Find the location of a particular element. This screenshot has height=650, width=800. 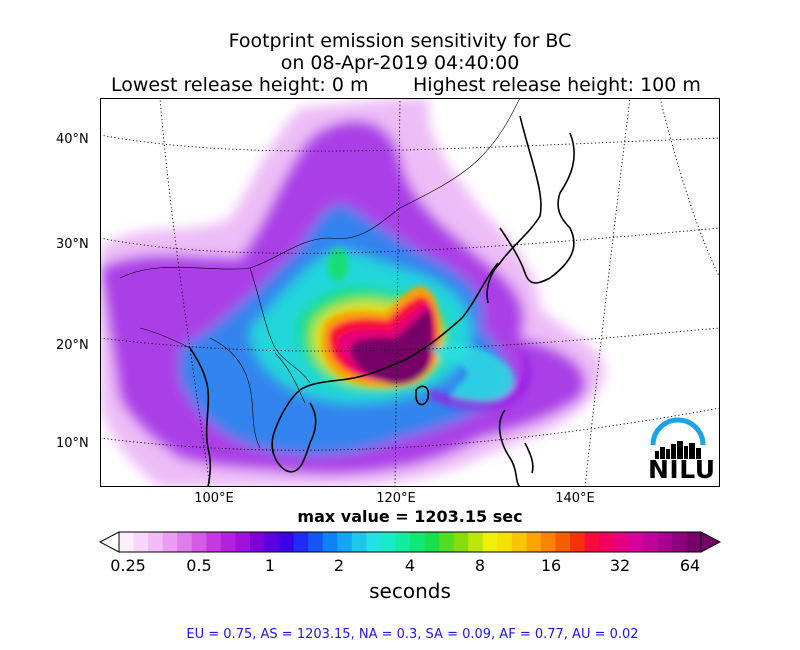

lon-label-120: 120°E is located at coordinates (396, 498).